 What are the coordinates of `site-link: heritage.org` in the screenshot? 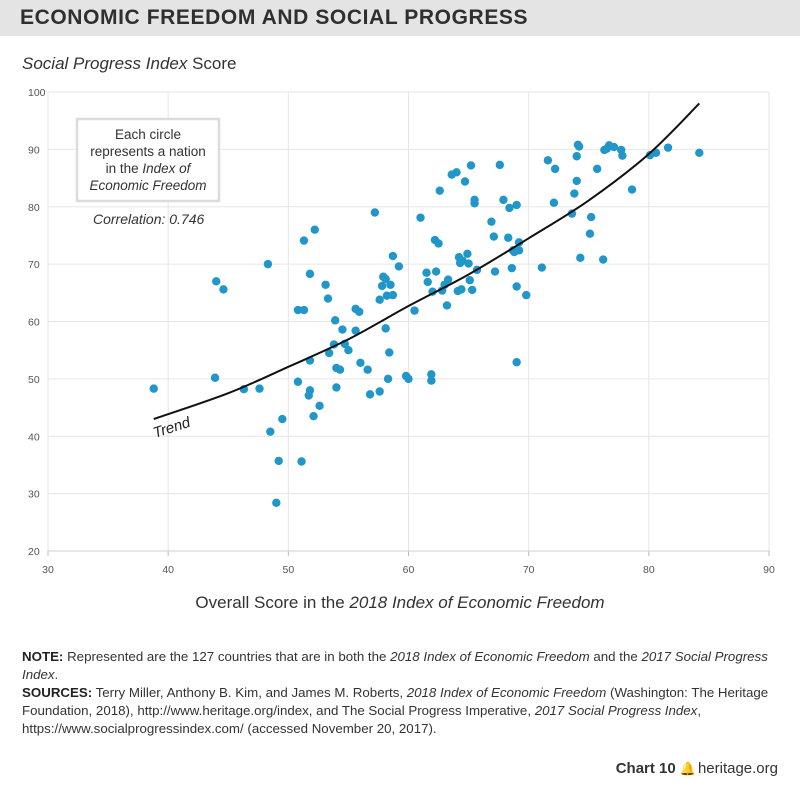 It's located at (737, 768).